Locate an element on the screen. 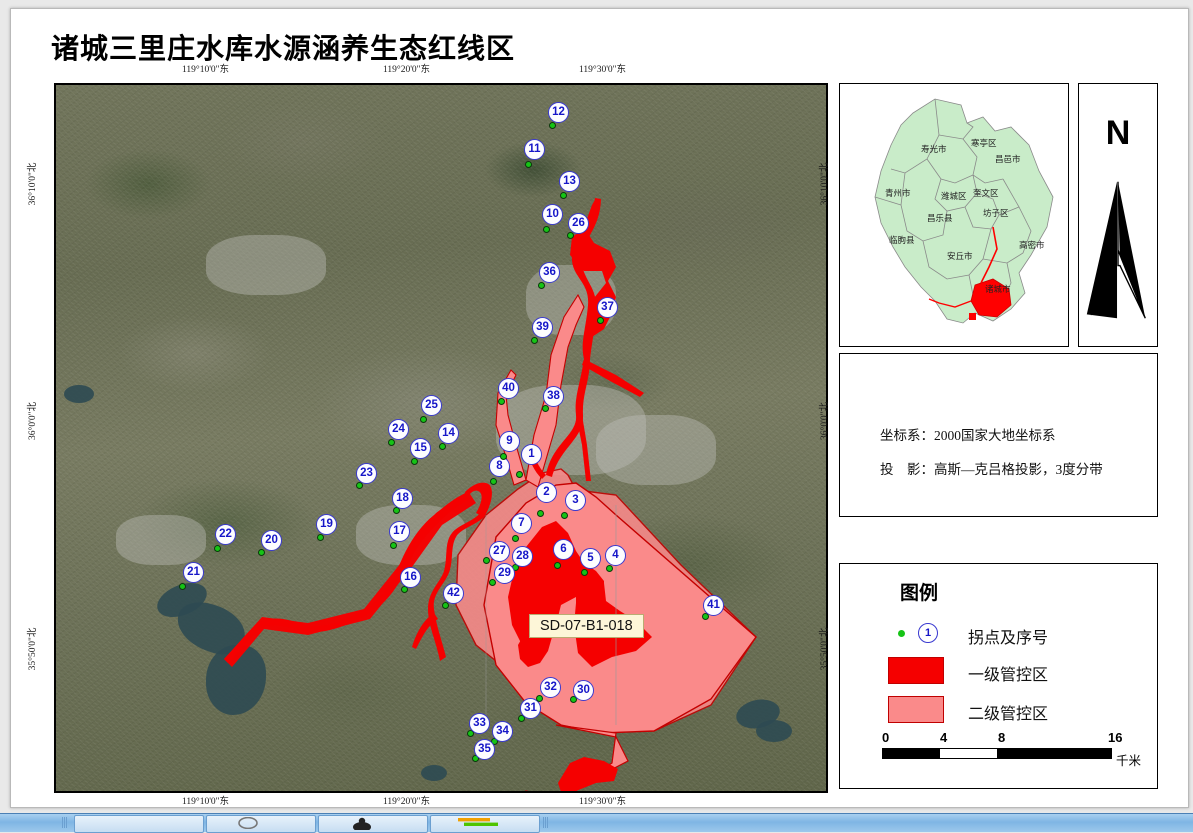 The height and width of the screenshot is (833, 1193). inset-district-label: 寿光市 is located at coordinates (934, 149).